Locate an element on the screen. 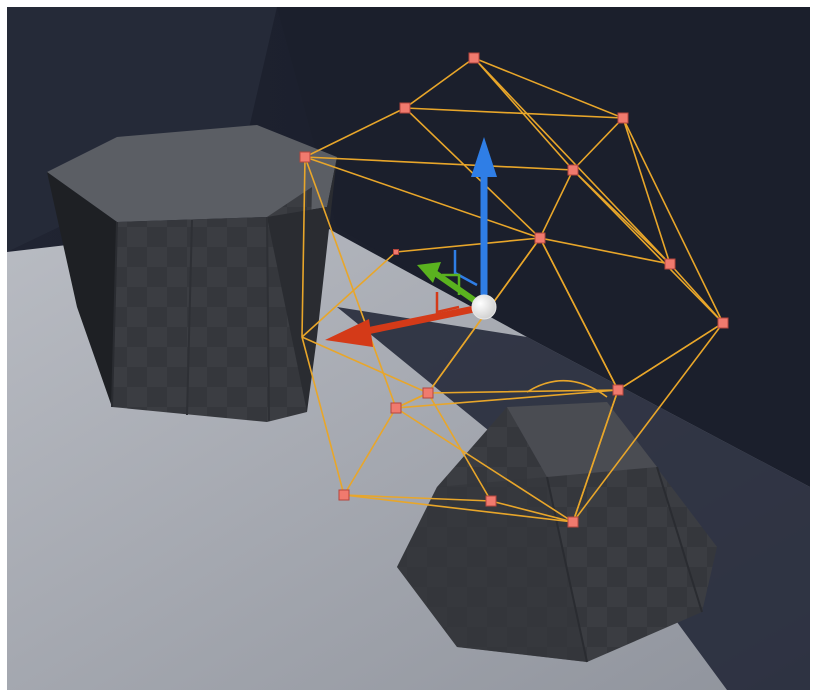  transform-gizmo is located at coordinates (411, 242).